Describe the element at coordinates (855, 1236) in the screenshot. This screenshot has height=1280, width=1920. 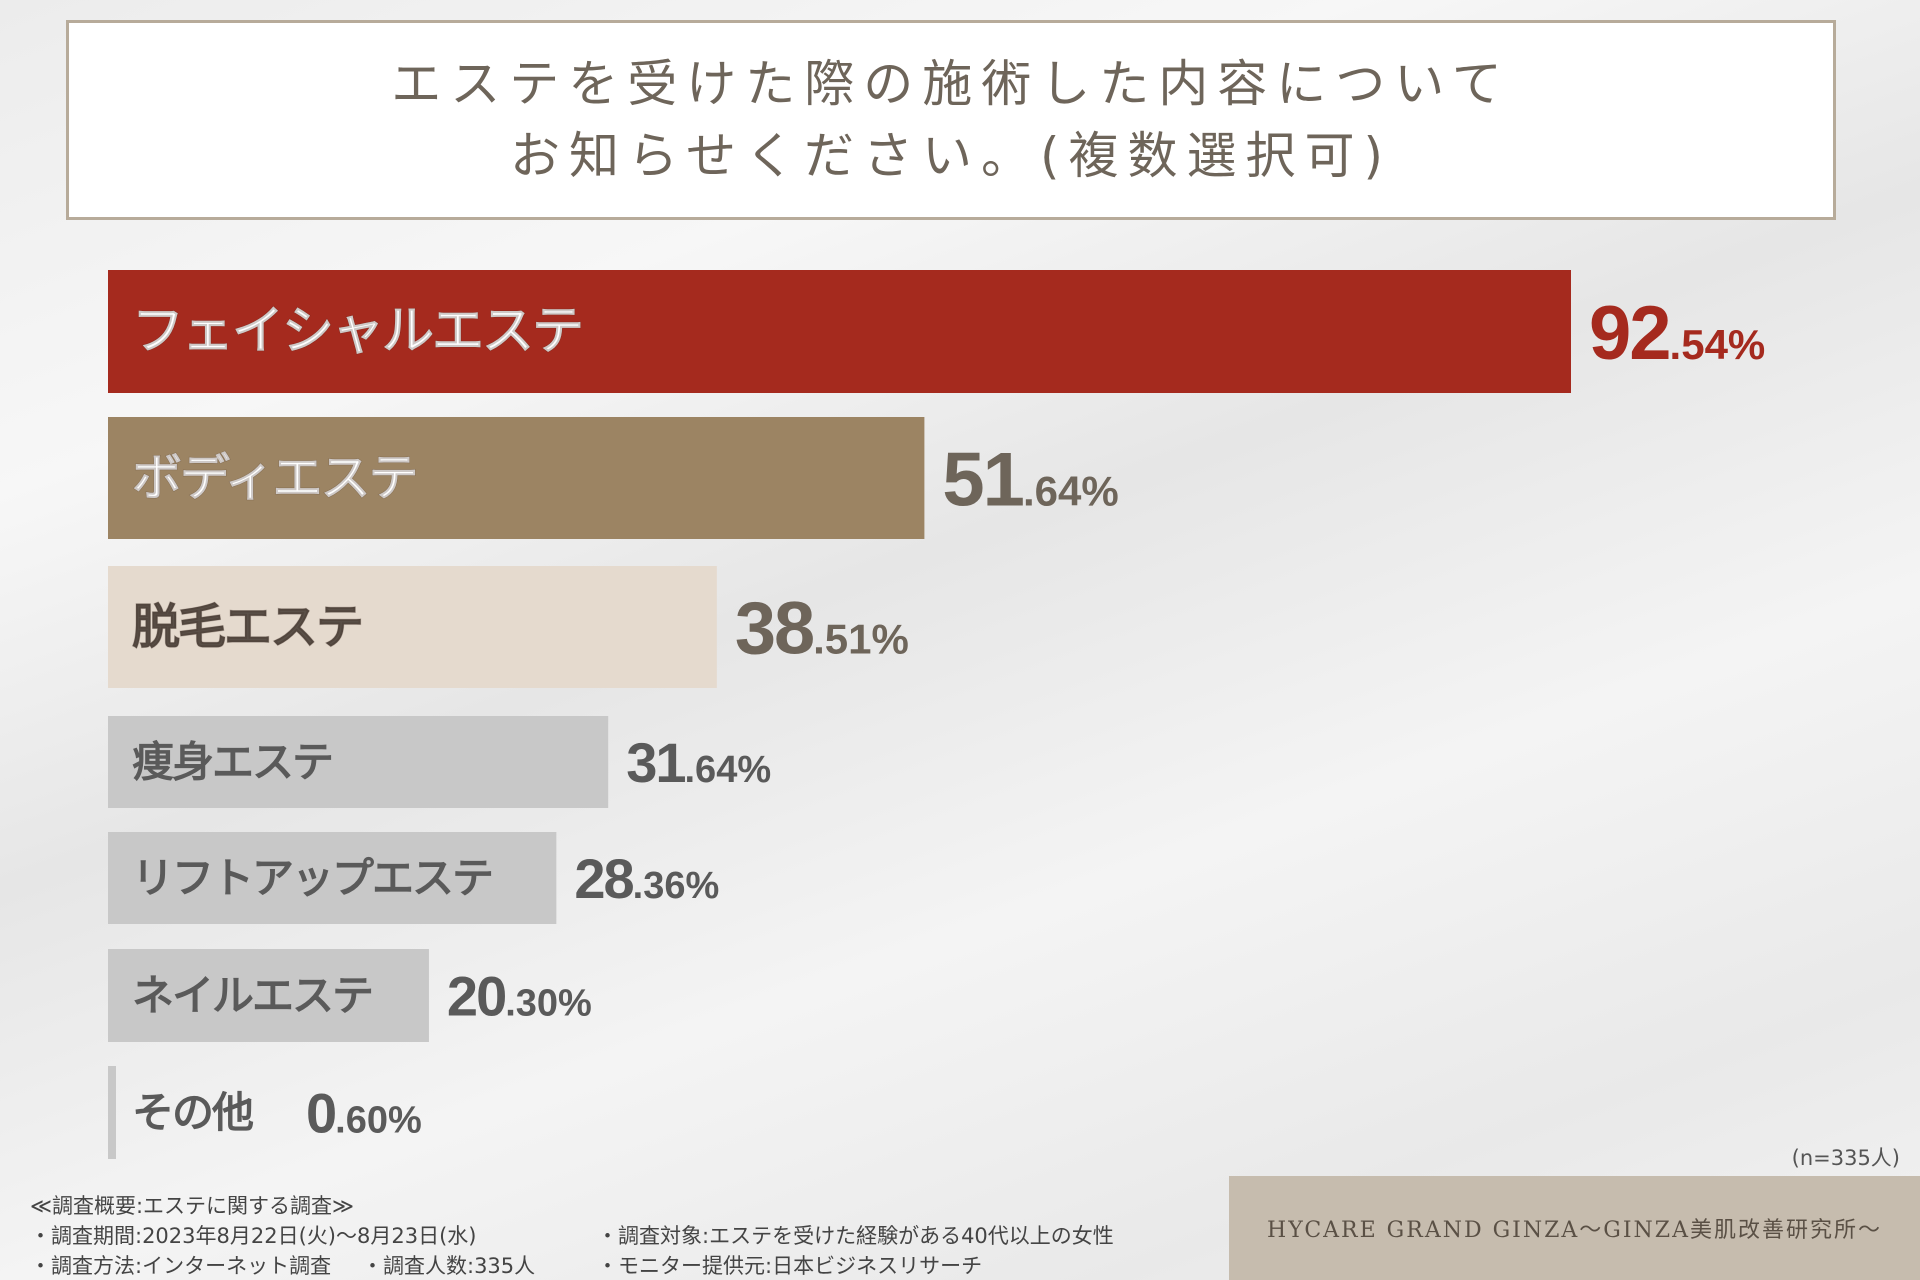
I see `survey-target: ・調査対象:エステを受けた経験がある40代以上の女性` at that location.